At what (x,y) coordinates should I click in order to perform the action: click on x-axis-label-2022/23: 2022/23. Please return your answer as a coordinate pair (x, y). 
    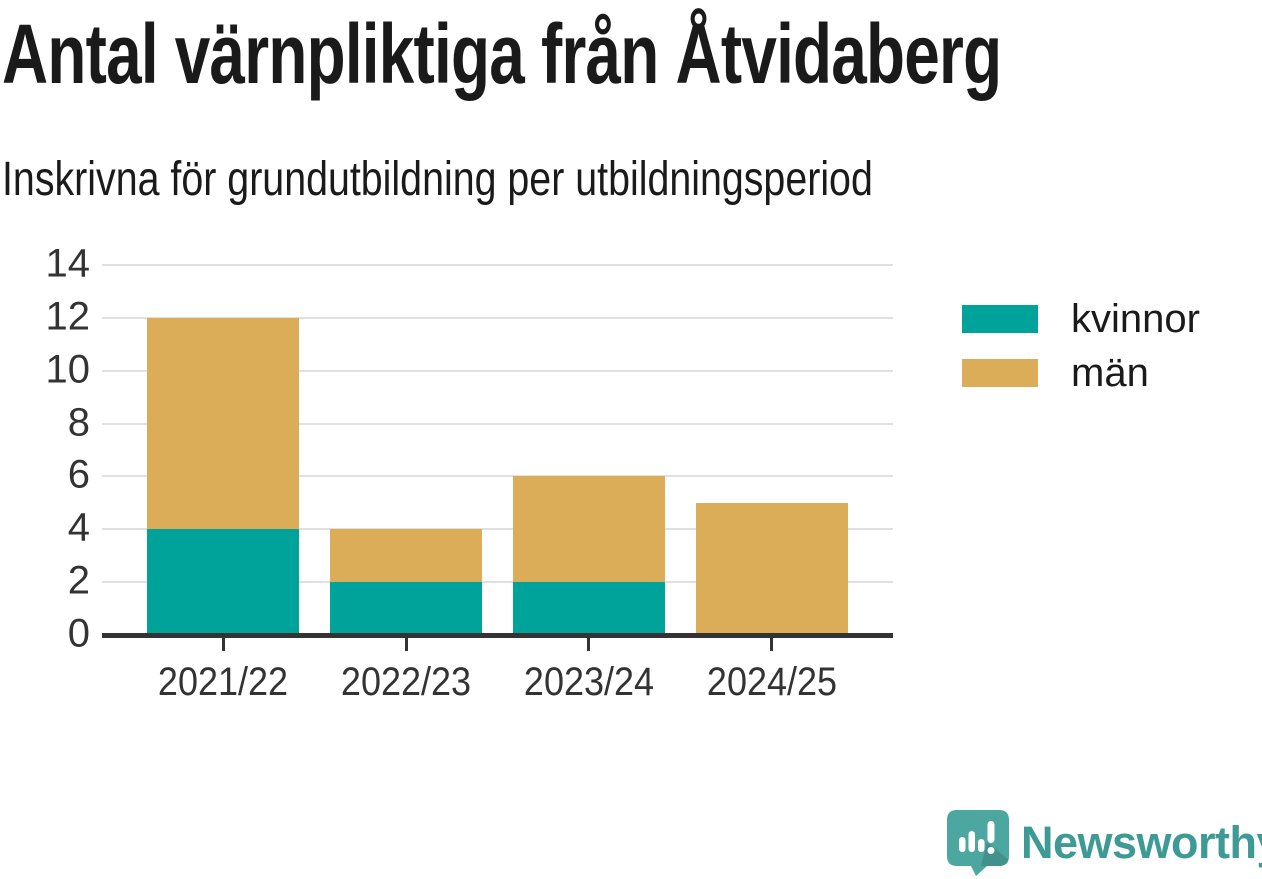
    Looking at the image, I should click on (406, 682).